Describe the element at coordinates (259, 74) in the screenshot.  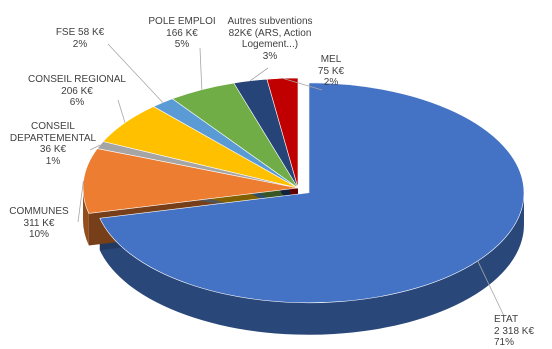
I see `leader-line-autres` at that location.